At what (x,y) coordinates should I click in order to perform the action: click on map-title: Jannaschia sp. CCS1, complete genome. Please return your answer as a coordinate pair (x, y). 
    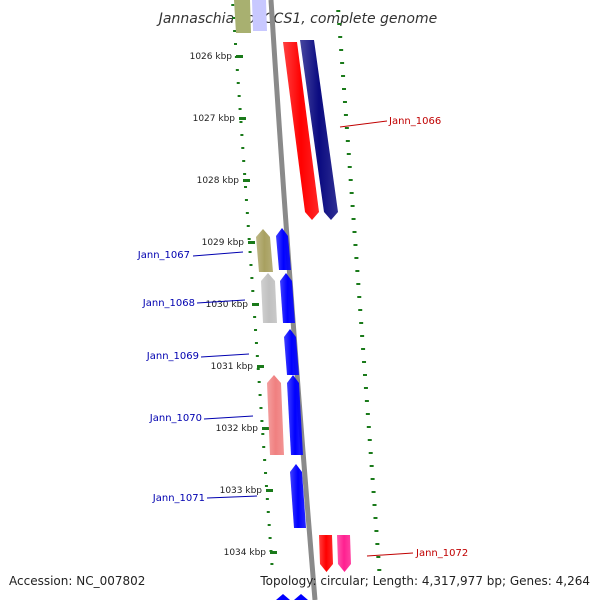
    Looking at the image, I should click on (296, 19).